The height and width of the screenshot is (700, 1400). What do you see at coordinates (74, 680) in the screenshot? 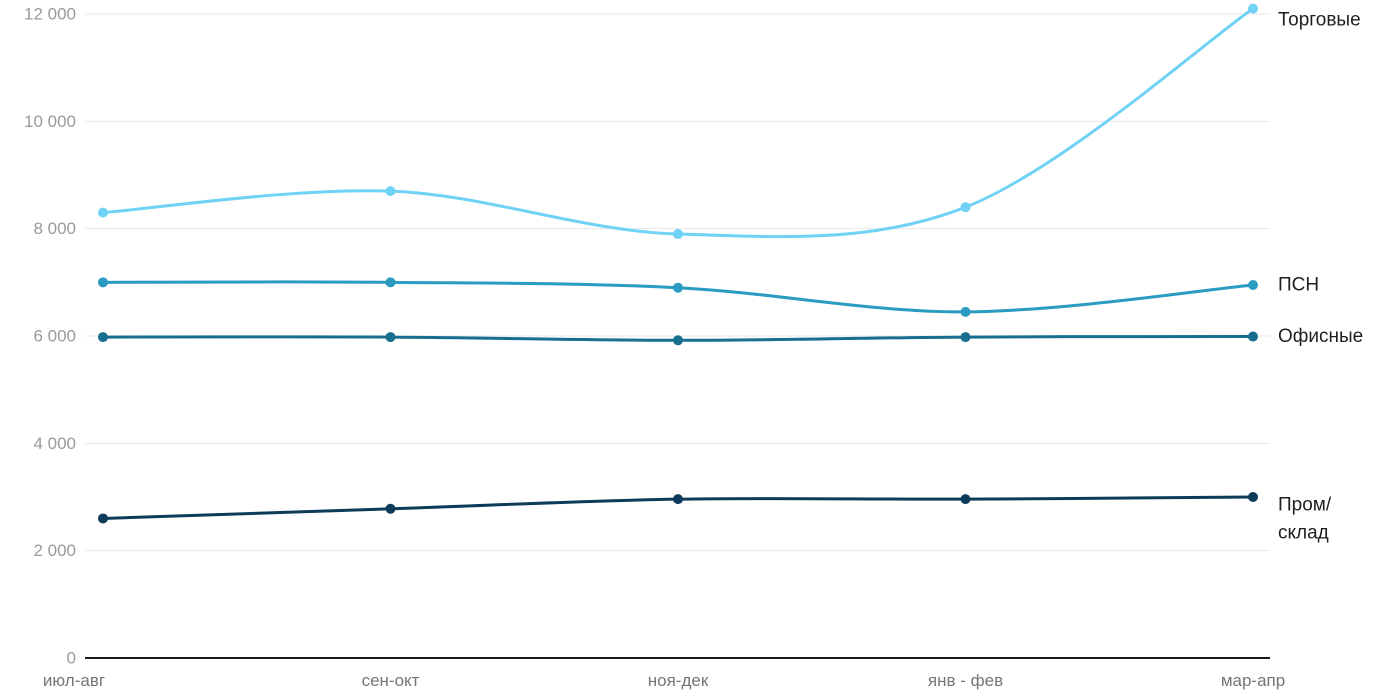
I see `x-tick-label-0: июл-авг` at bounding box center [74, 680].